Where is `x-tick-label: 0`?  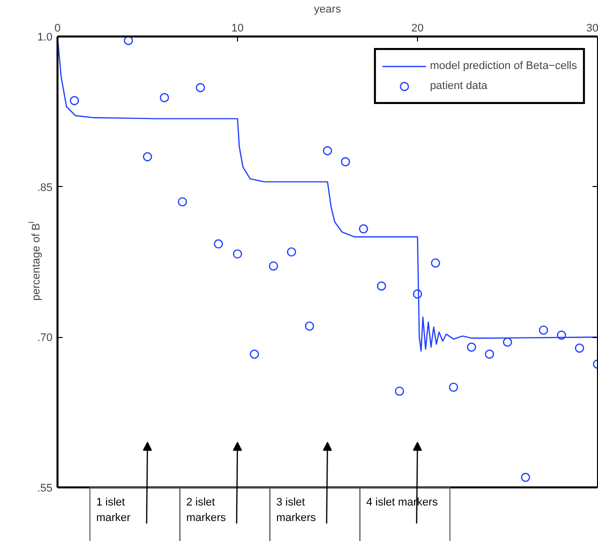 x-tick-label: 0 is located at coordinates (57, 28).